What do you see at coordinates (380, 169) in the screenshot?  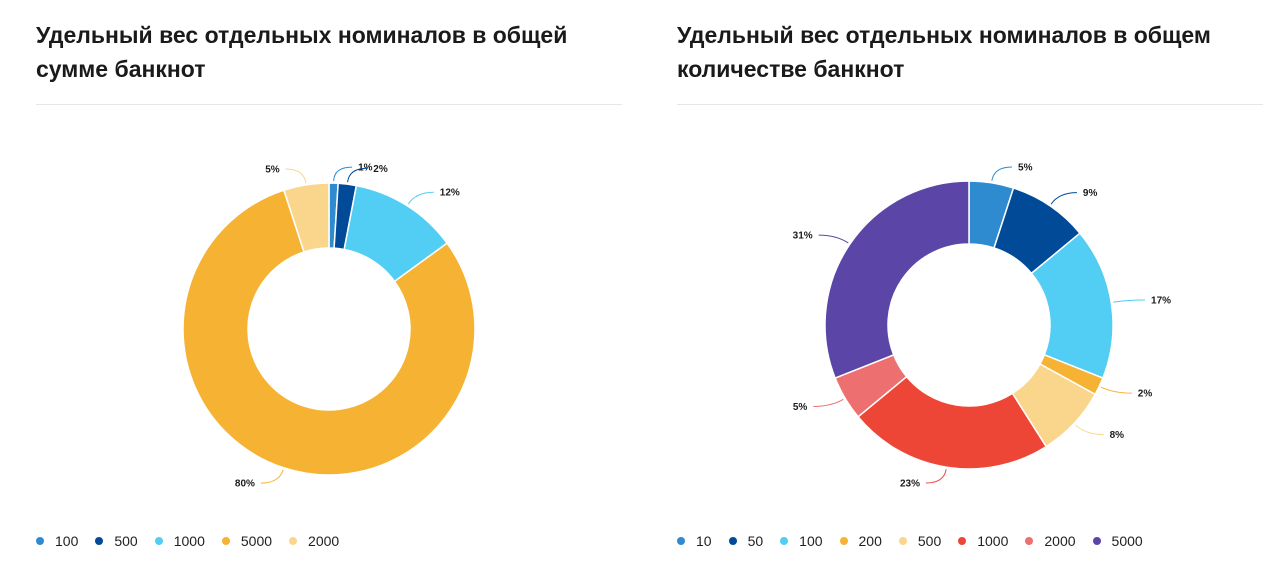 I see `data-label-500: 2%` at bounding box center [380, 169].